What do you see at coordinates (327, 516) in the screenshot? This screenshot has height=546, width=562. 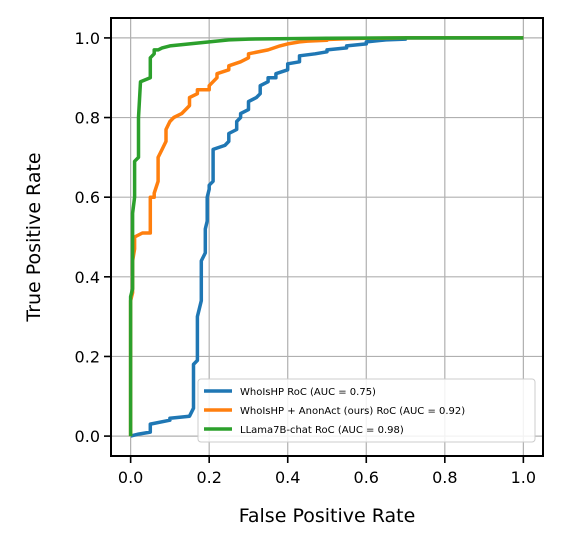 I see `x-axis-label: False Positive Rate` at bounding box center [327, 516].